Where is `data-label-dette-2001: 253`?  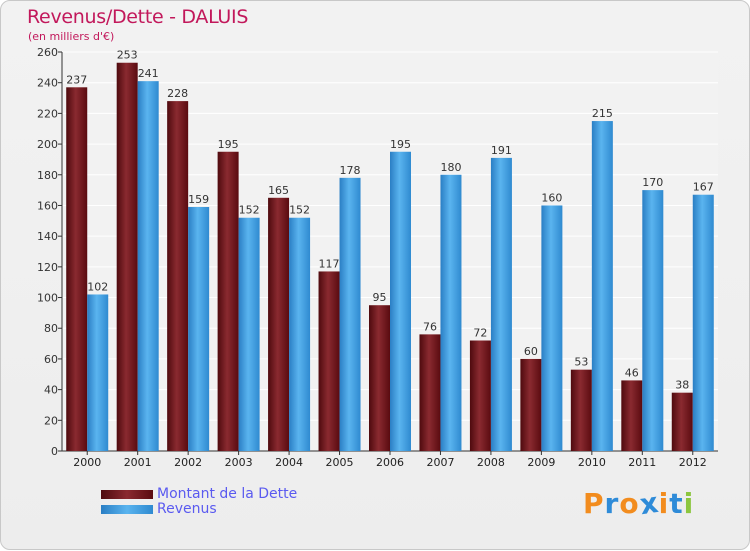
data-label-dette-2001: 253 is located at coordinates (127, 55).